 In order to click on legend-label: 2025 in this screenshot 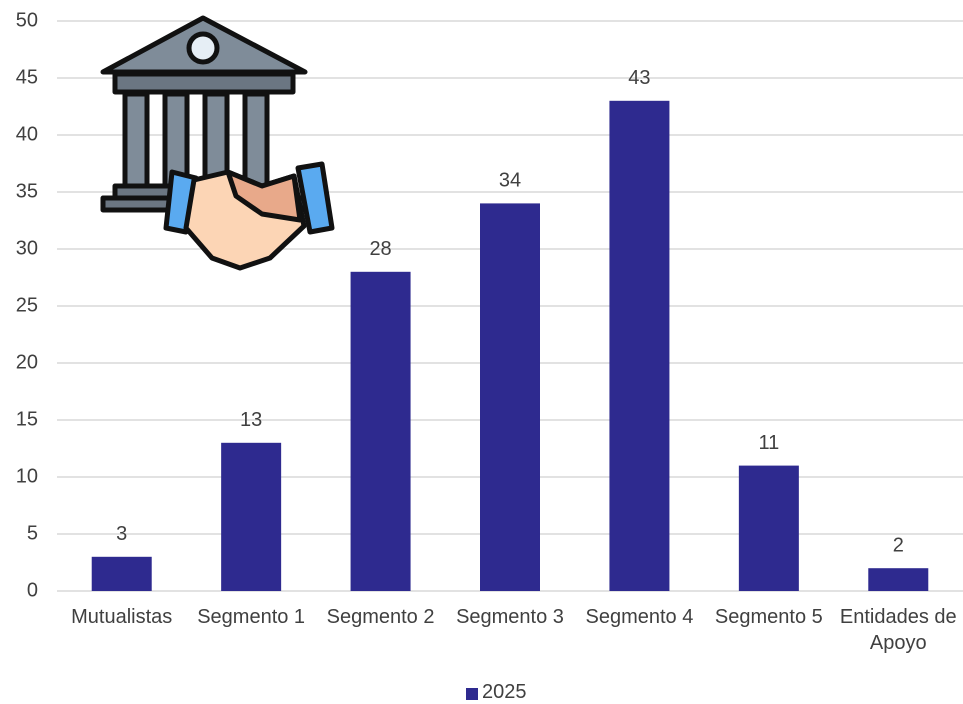, I will do `click(504, 692)`.